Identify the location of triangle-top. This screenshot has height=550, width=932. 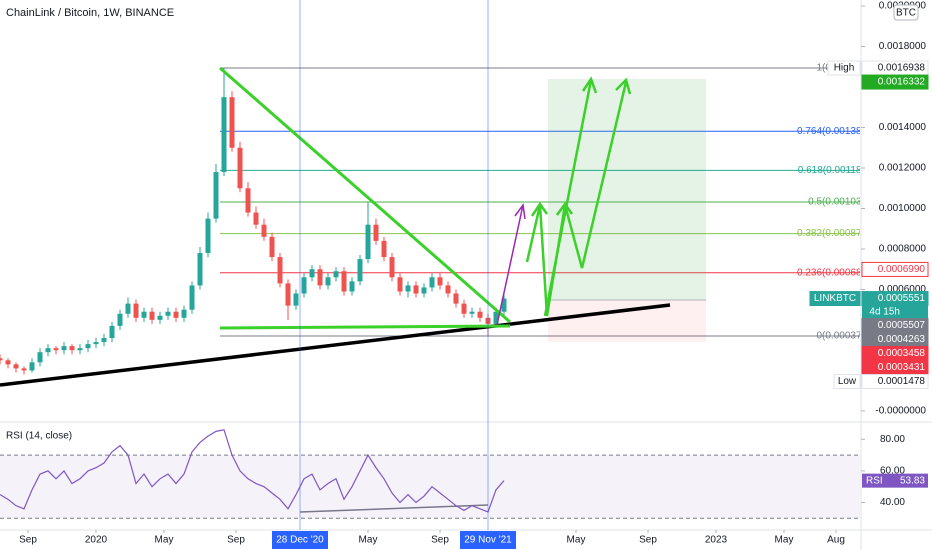
(365, 195).